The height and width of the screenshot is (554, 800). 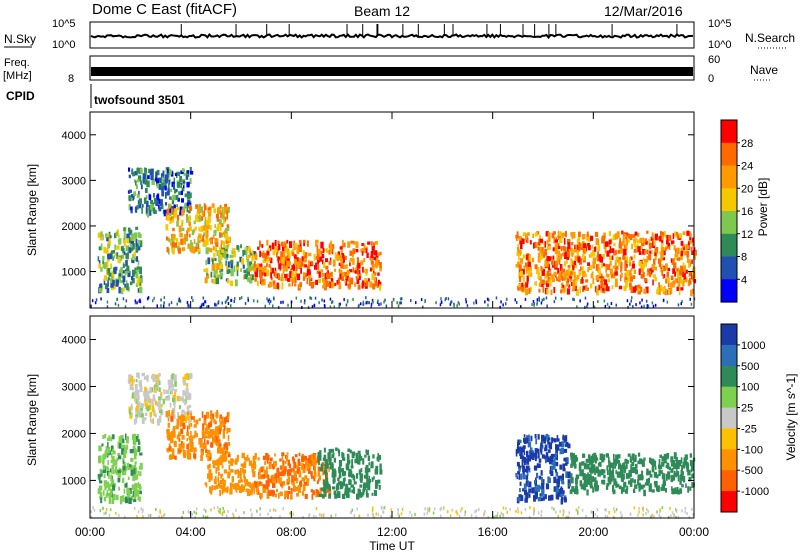 What do you see at coordinates (729, 245) in the screenshot?
I see `colorbar-swatch` at bounding box center [729, 245].